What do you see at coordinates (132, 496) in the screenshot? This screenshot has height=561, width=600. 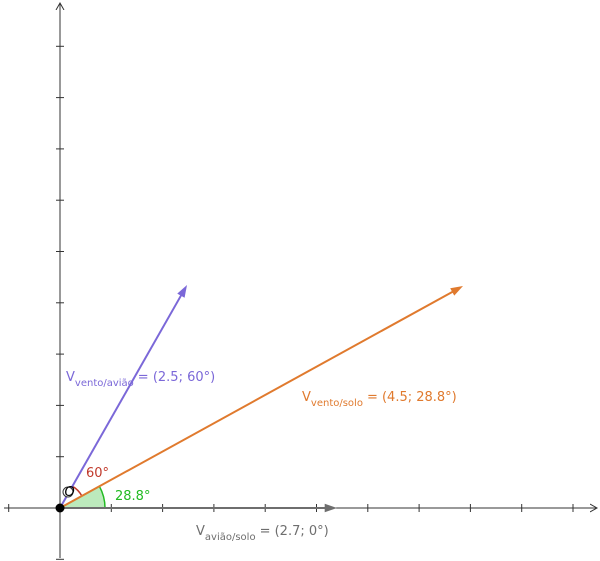 I see `angle-label: 28.8°` at bounding box center [132, 496].